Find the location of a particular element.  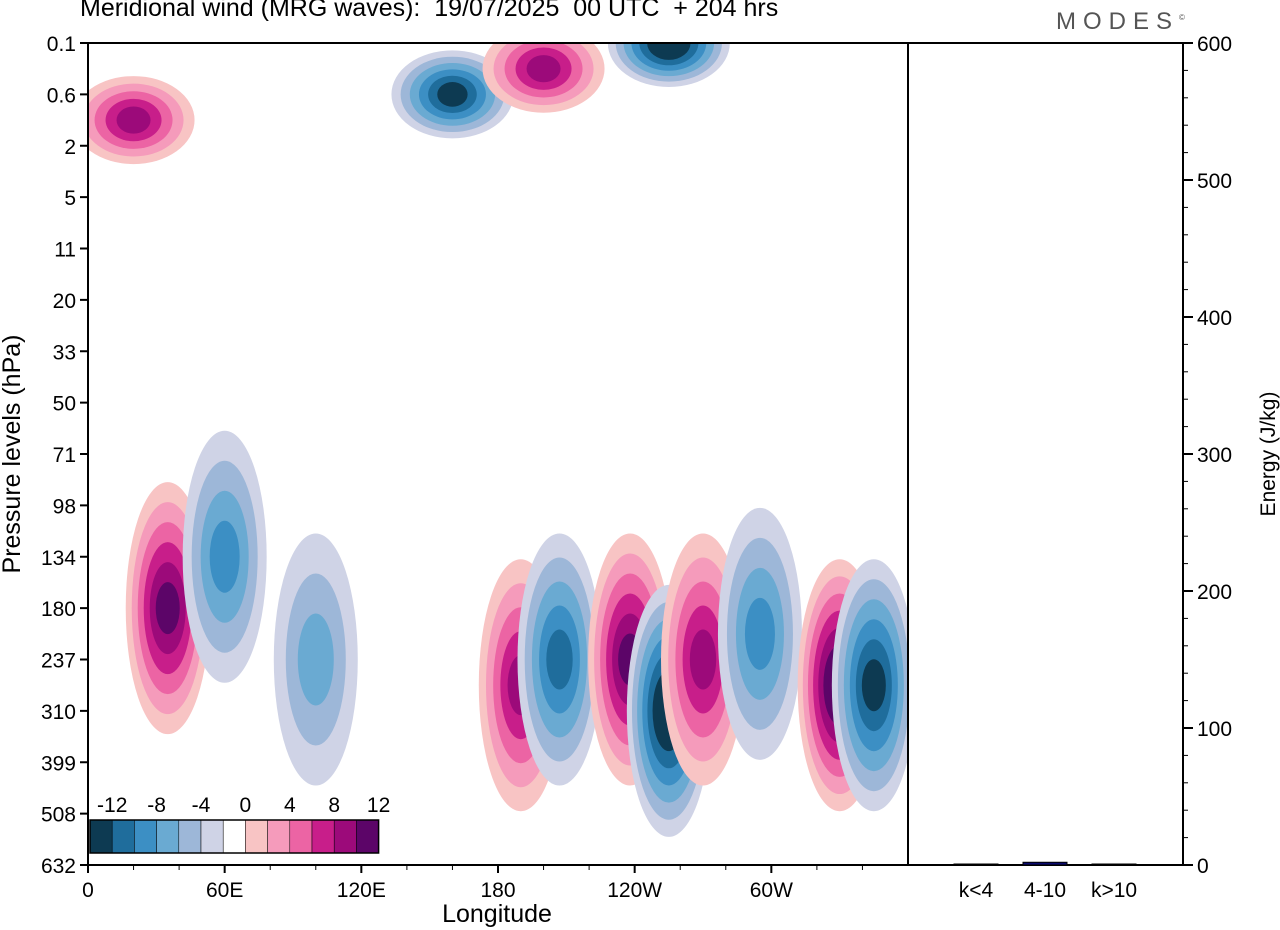

colorbar-label: -4 is located at coordinates (201, 805).